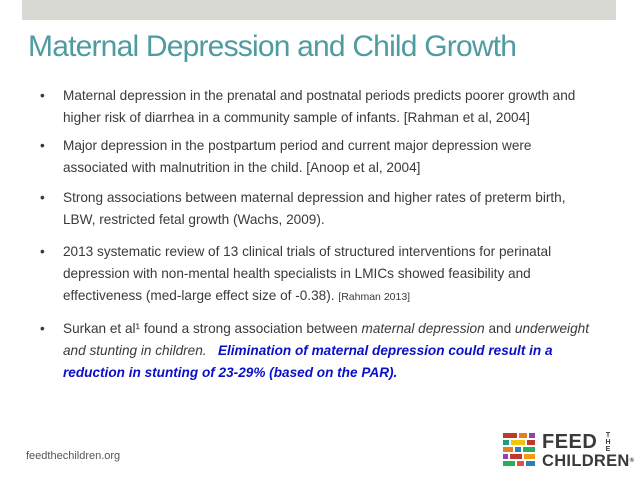 This screenshot has height=479, width=638. I want to click on slide-title: Maternal Depression and Child Growth, so click(272, 46).